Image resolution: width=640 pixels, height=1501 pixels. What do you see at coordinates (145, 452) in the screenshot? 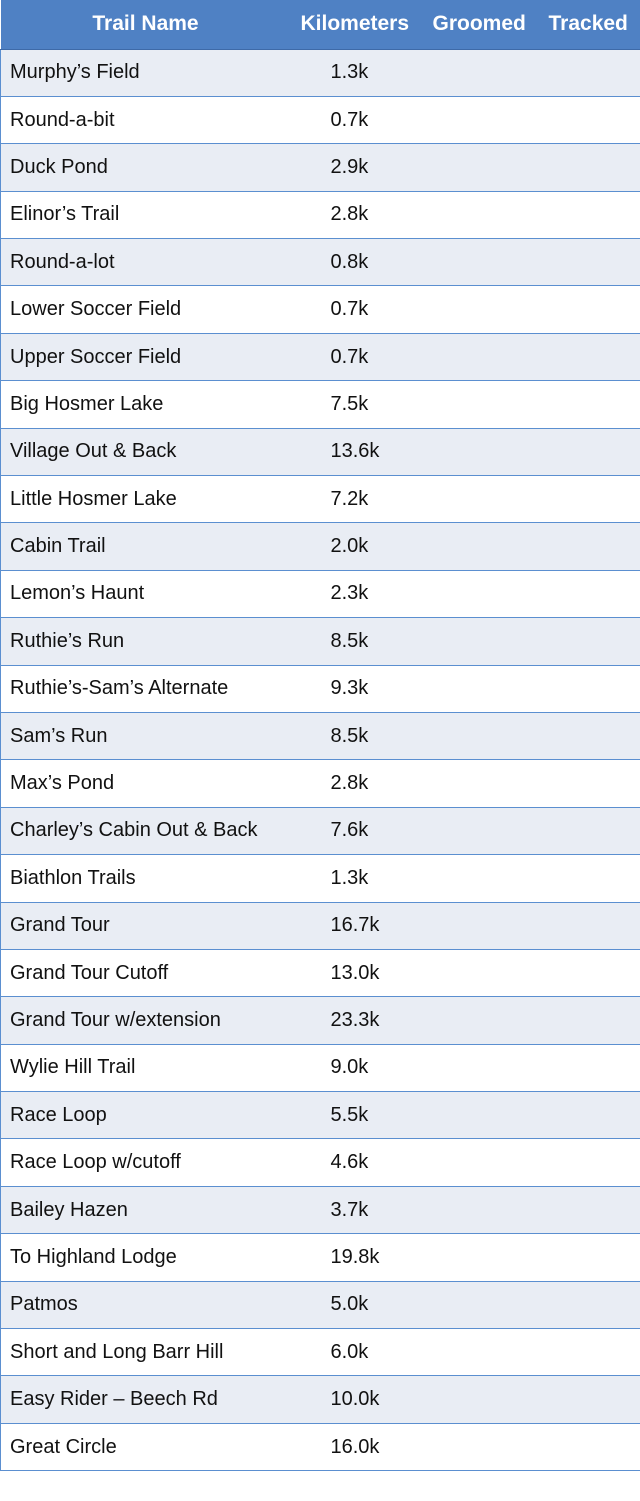
I see `trail-name-cell: Village Out & Back` at bounding box center [145, 452].